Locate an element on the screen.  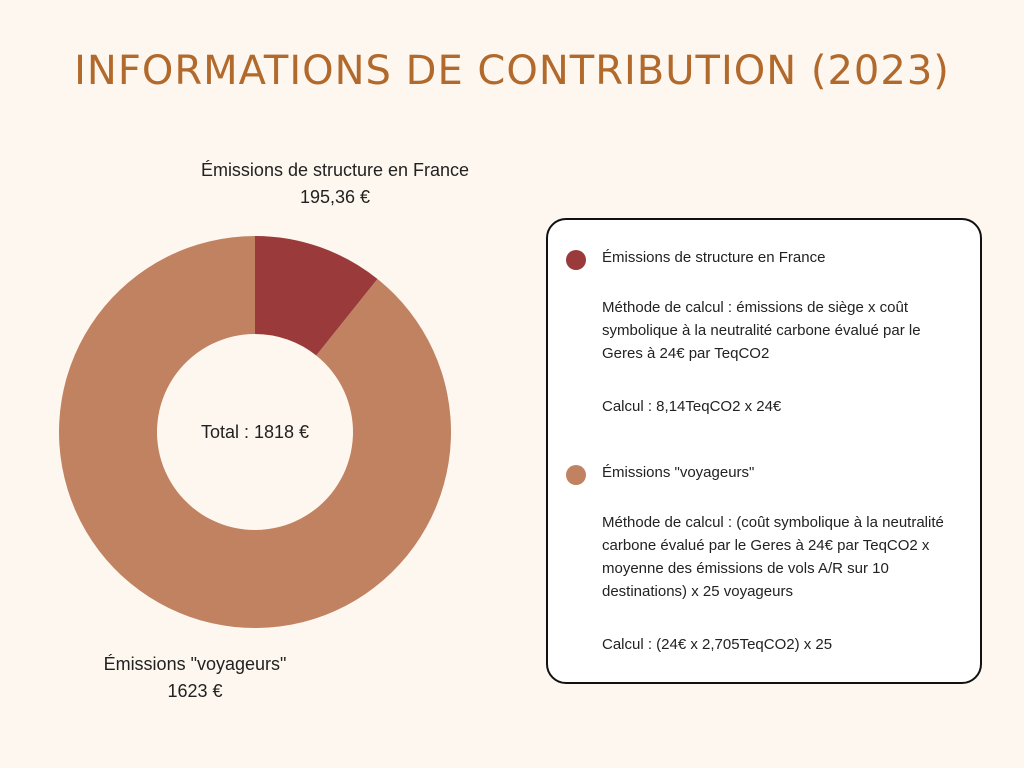
legend-calc-voyageurs: Calcul : (24€ x 2,705TeqCO2) x 25 is located at coordinates (717, 644).